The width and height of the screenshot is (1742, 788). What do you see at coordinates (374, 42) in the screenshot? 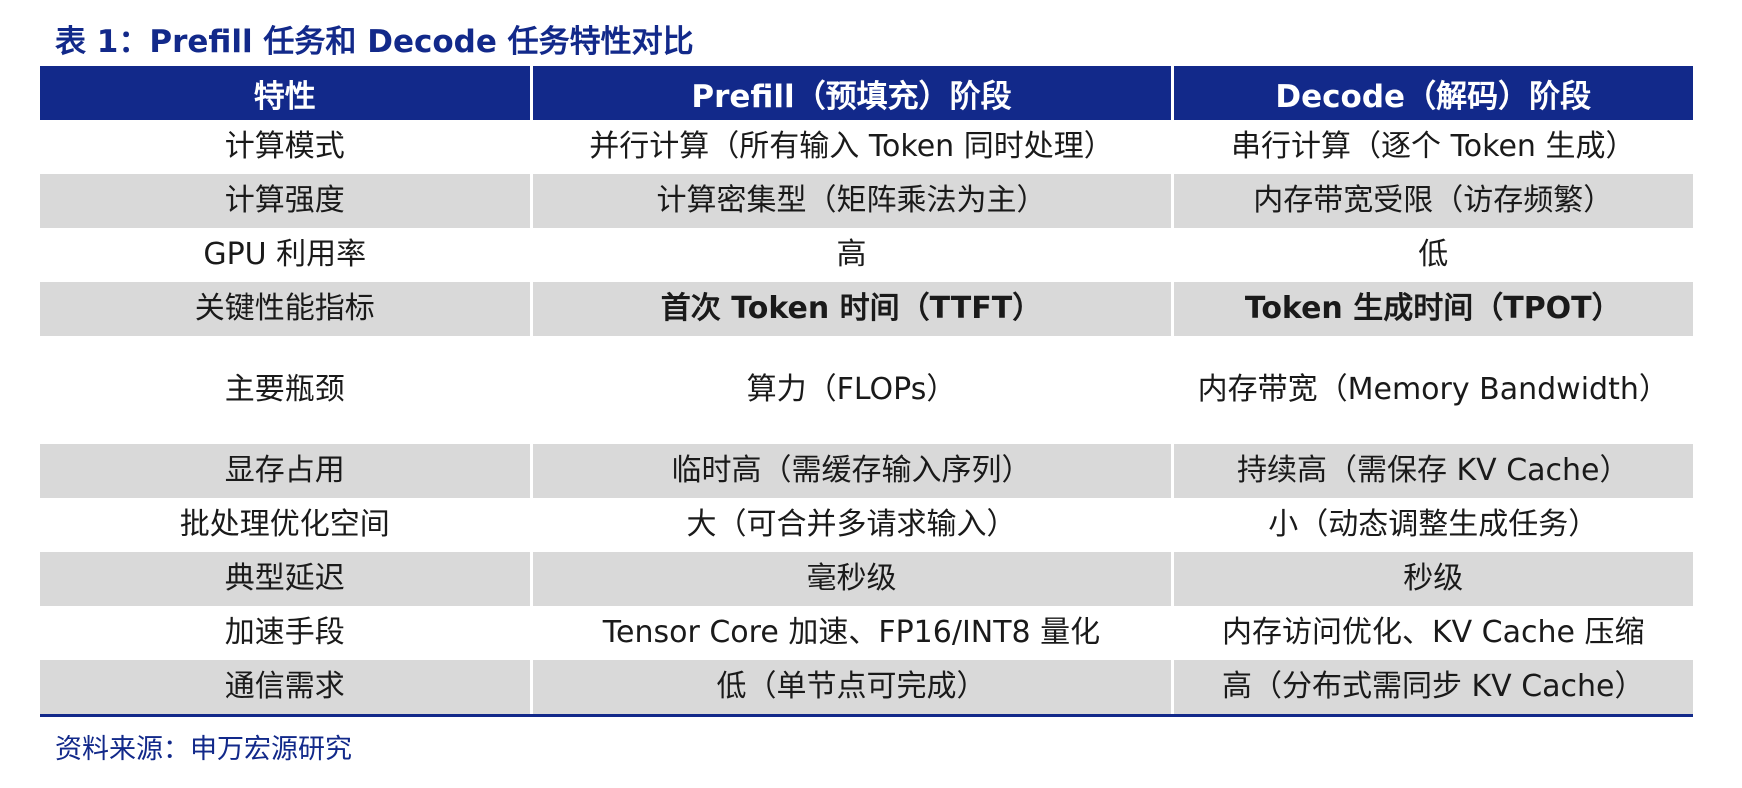
I see `table-title: 表 1：Prefill 任务和 Decode 任务特性对比` at bounding box center [374, 42].